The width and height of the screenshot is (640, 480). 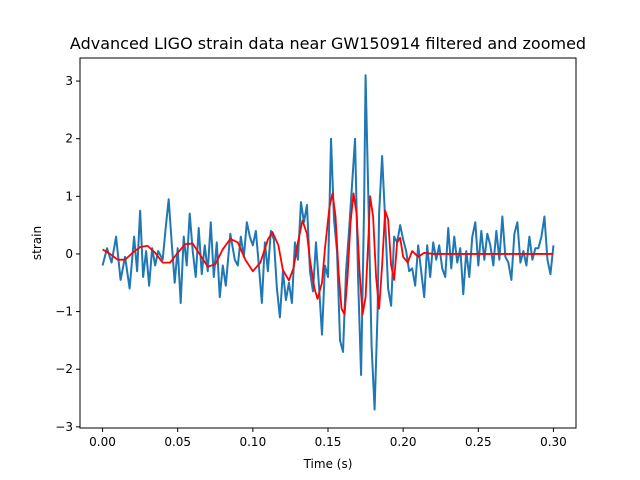 What do you see at coordinates (553, 442) in the screenshot?
I see `x-tick-label: 0.30` at bounding box center [553, 442].